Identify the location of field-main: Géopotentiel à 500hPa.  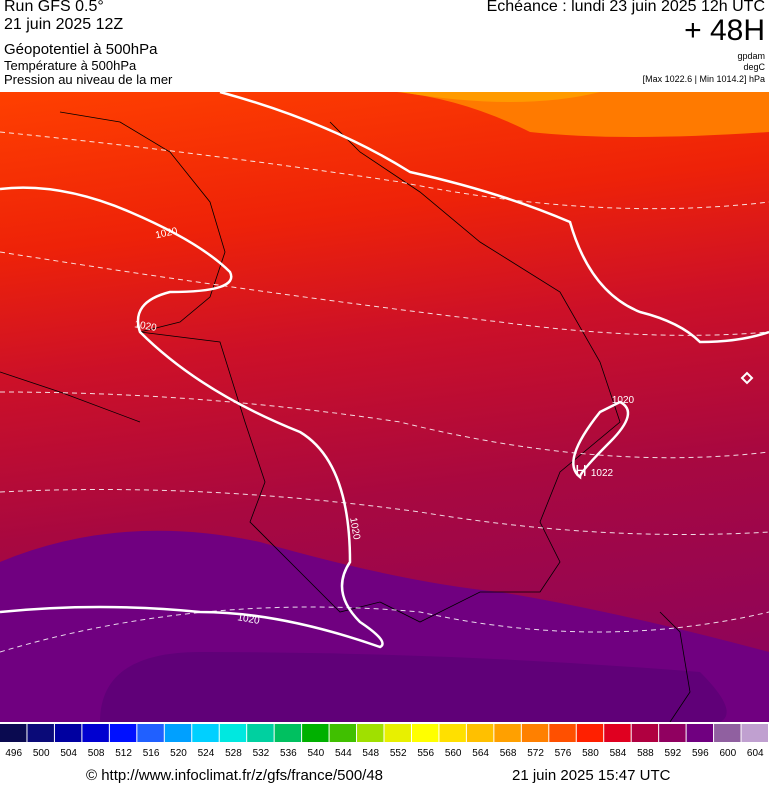
(81, 49).